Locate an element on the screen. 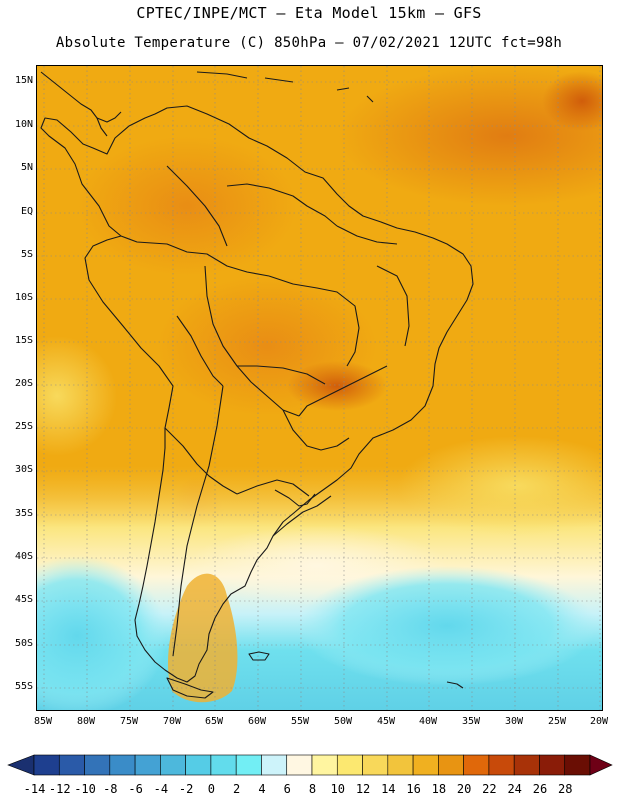  latitude-label: 55S is located at coordinates (23, 686).